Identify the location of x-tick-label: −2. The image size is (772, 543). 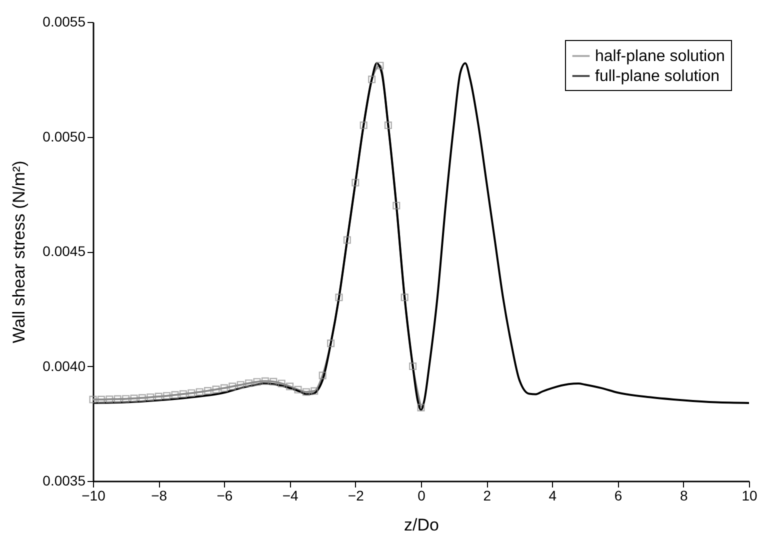
(356, 496).